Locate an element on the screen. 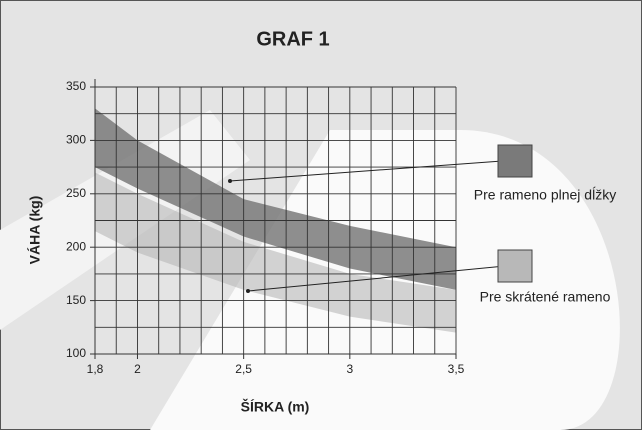  x-tick-label: 2 is located at coordinates (137, 369).